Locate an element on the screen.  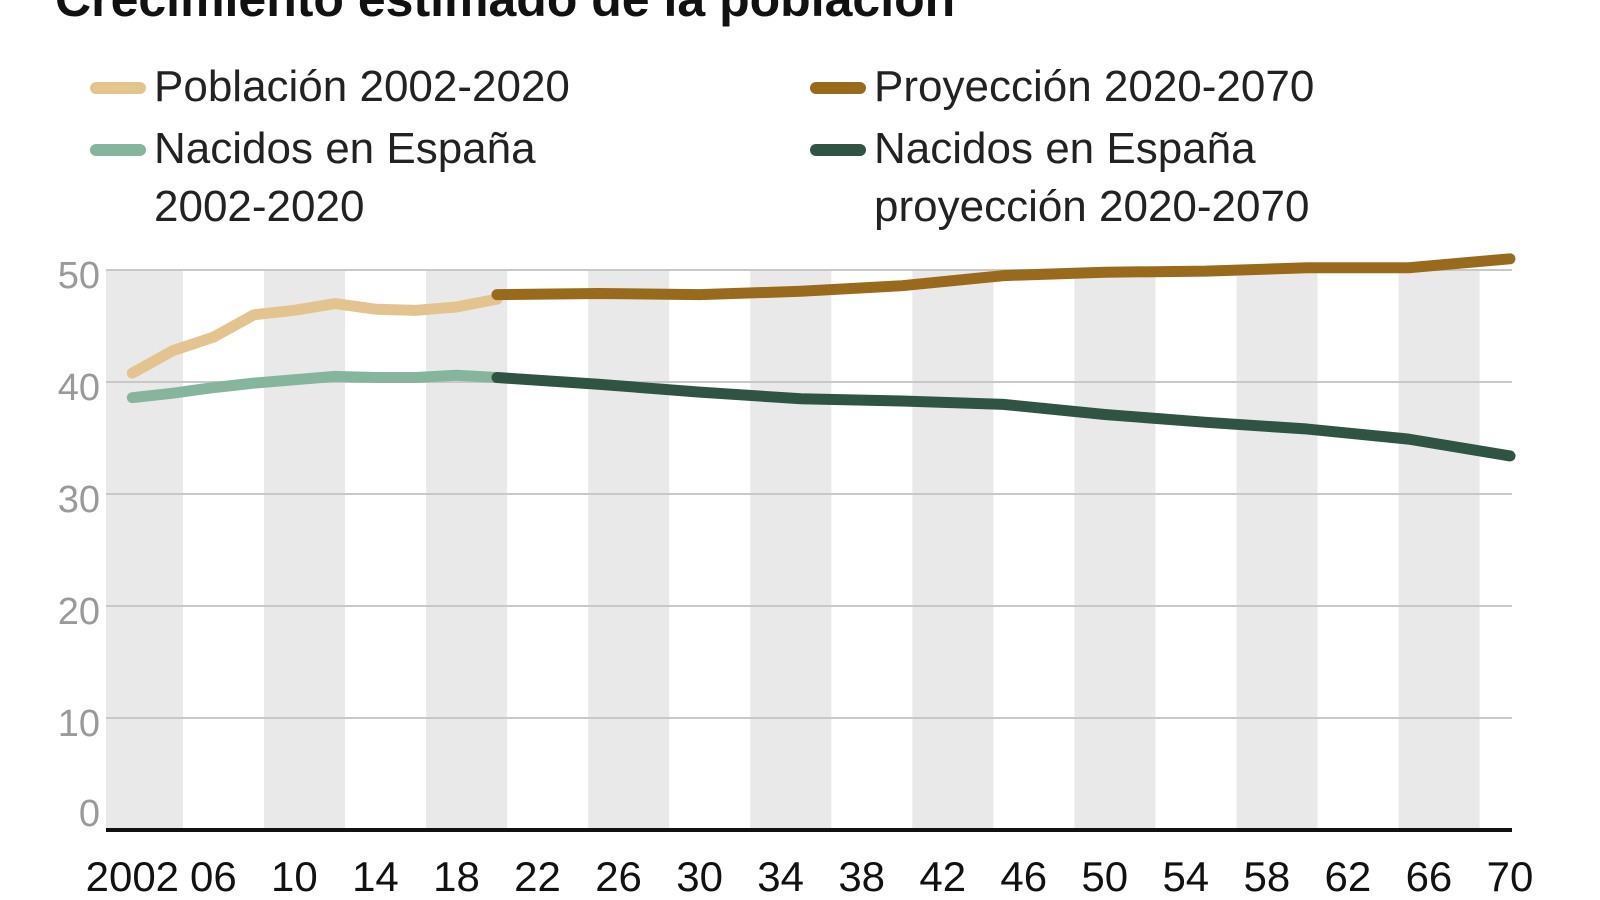
x-tick-label: 2002 is located at coordinates (132, 876).